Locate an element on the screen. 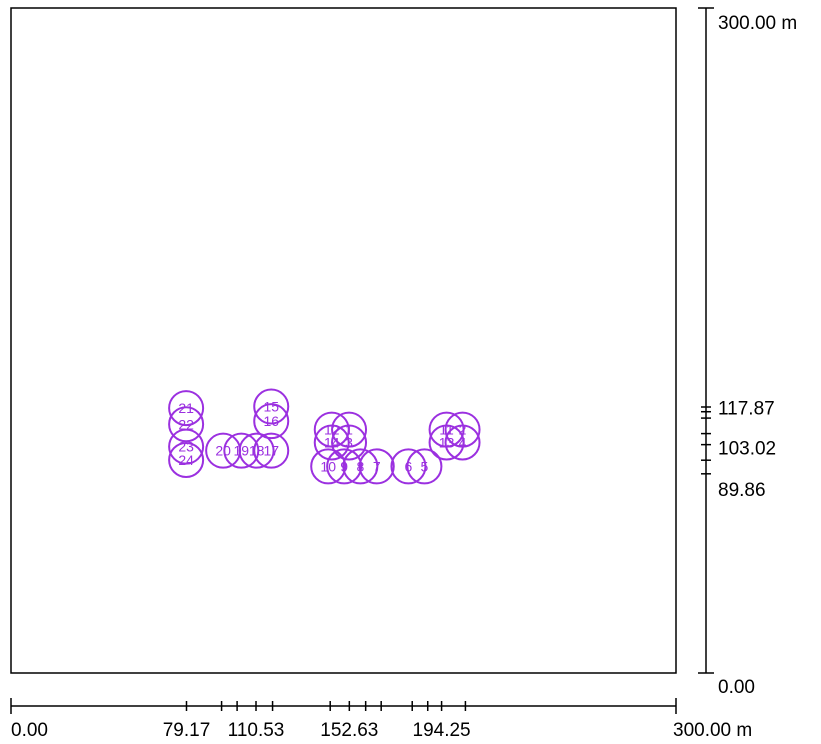 This screenshot has width=821, height=744. y-tick-label: 300.00 m is located at coordinates (757, 23).